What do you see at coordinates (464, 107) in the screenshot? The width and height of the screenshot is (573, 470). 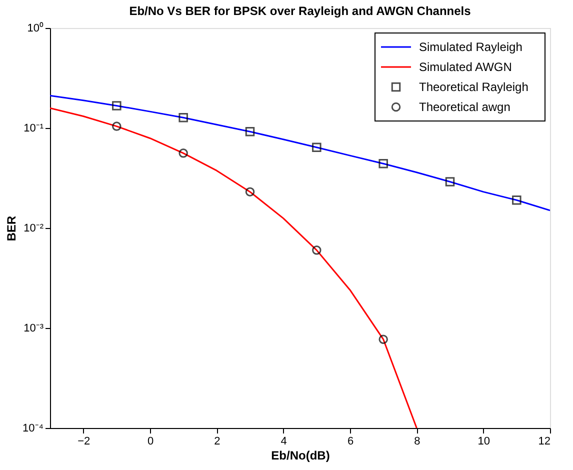 I see `legend-label: Theoretical awgn` at bounding box center [464, 107].